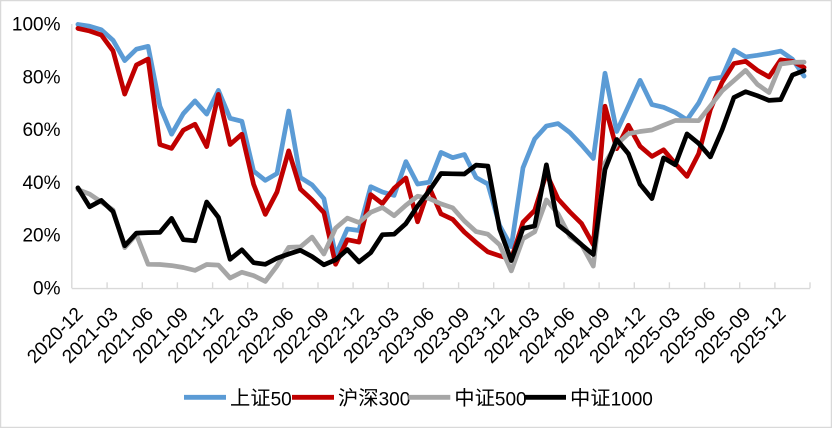  What do you see at coordinates (36, 25) in the screenshot?
I see `svg-text: 100%` at bounding box center [36, 25].